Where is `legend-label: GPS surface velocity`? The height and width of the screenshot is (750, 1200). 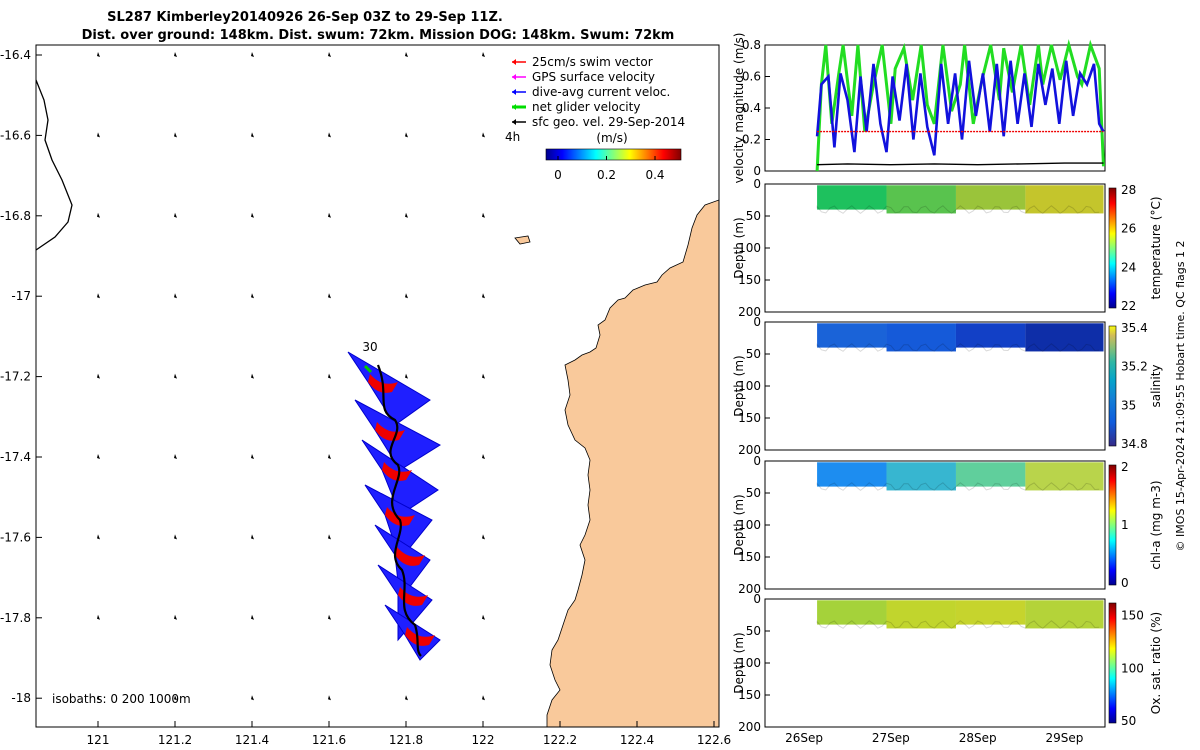
legend-label: GPS surface velocity is located at coordinates (593, 77).